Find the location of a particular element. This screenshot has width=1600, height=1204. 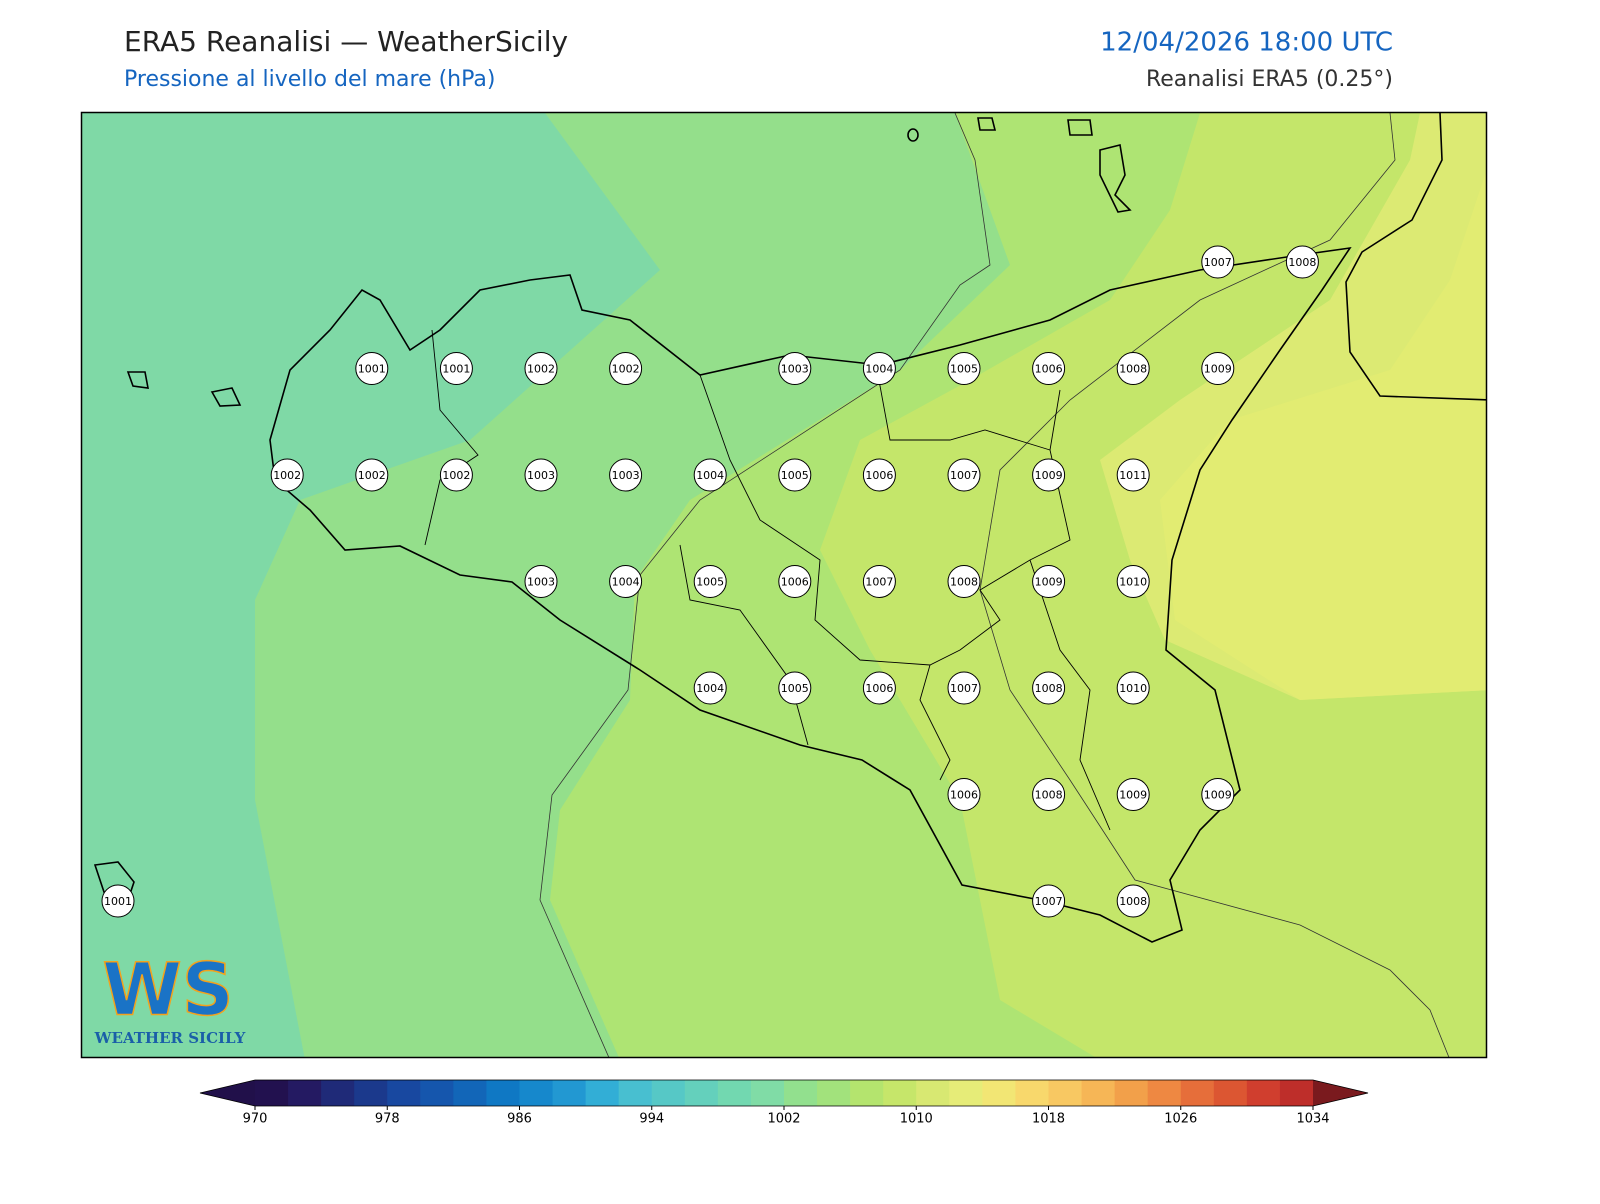

colorbar-tick-label: 1026 is located at coordinates (1180, 1119).